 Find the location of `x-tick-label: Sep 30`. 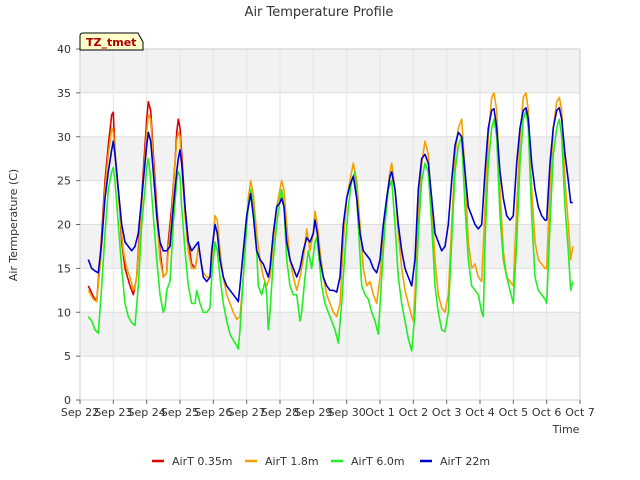

x-tick-label: Sep 30 is located at coordinates (347, 412).